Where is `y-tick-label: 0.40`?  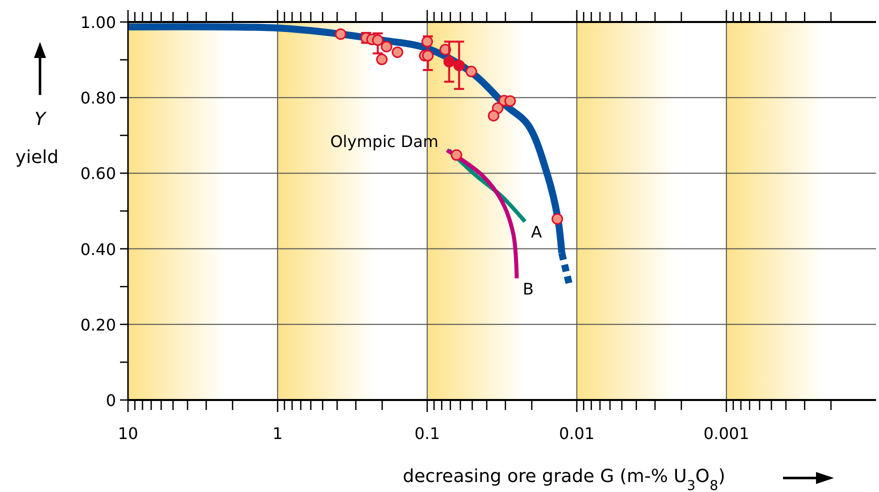
y-tick-label: 0.40 is located at coordinates (98, 249).